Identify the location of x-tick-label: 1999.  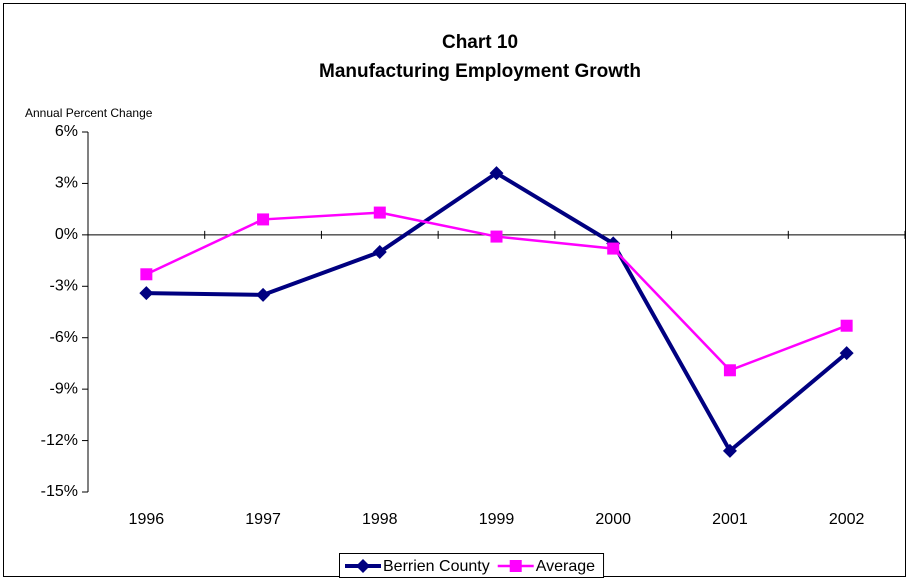
(497, 519).